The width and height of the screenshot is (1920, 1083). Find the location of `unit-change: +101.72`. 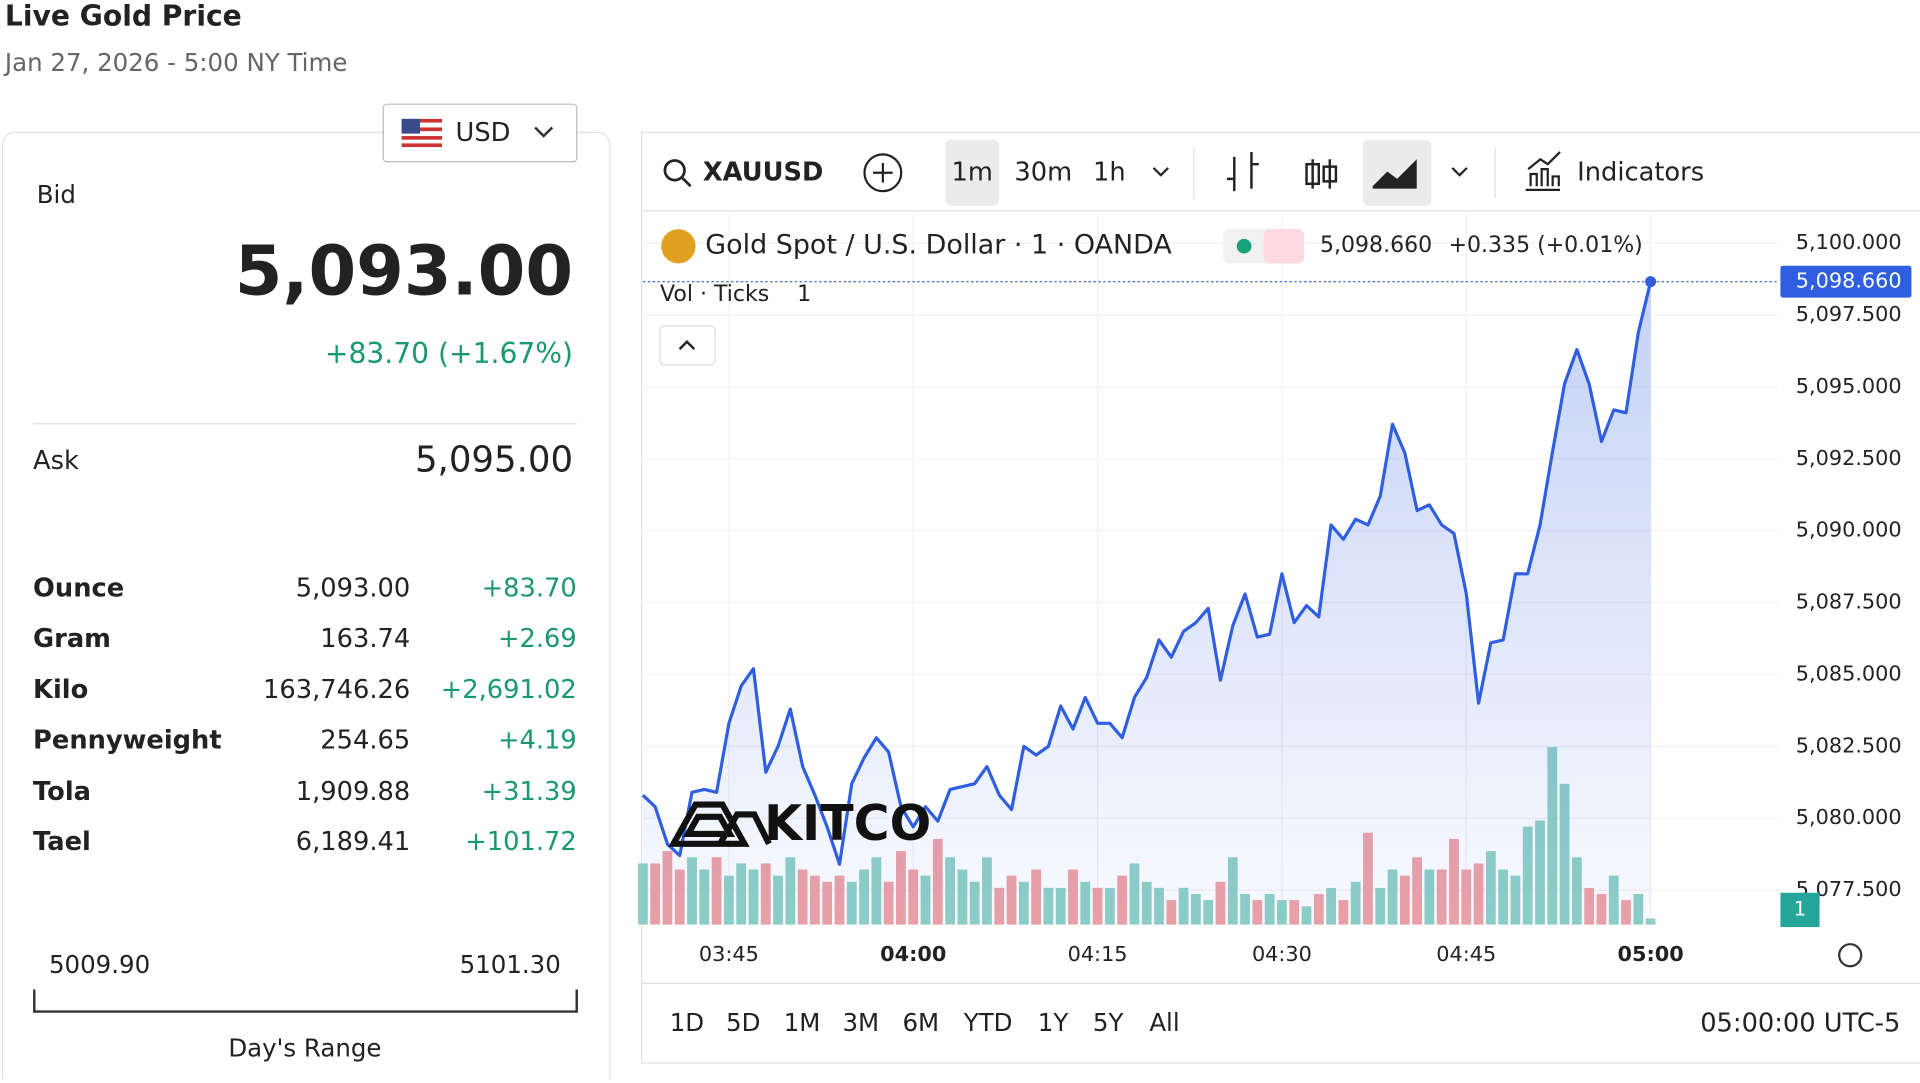

unit-change: +101.72 is located at coordinates (520, 842).